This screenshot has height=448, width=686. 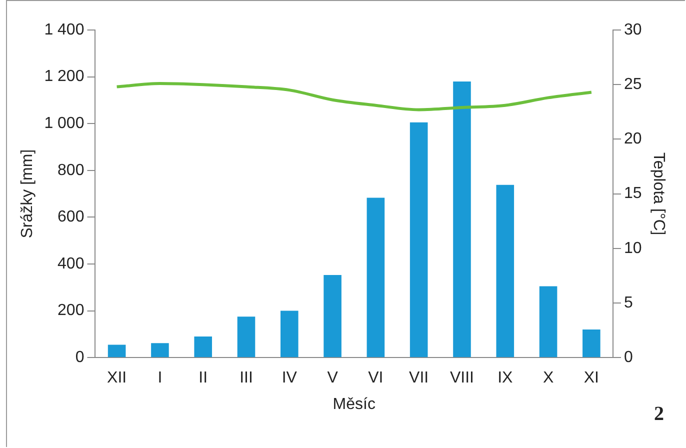 I want to click on y2-tick-label: 10, so click(x=633, y=248).